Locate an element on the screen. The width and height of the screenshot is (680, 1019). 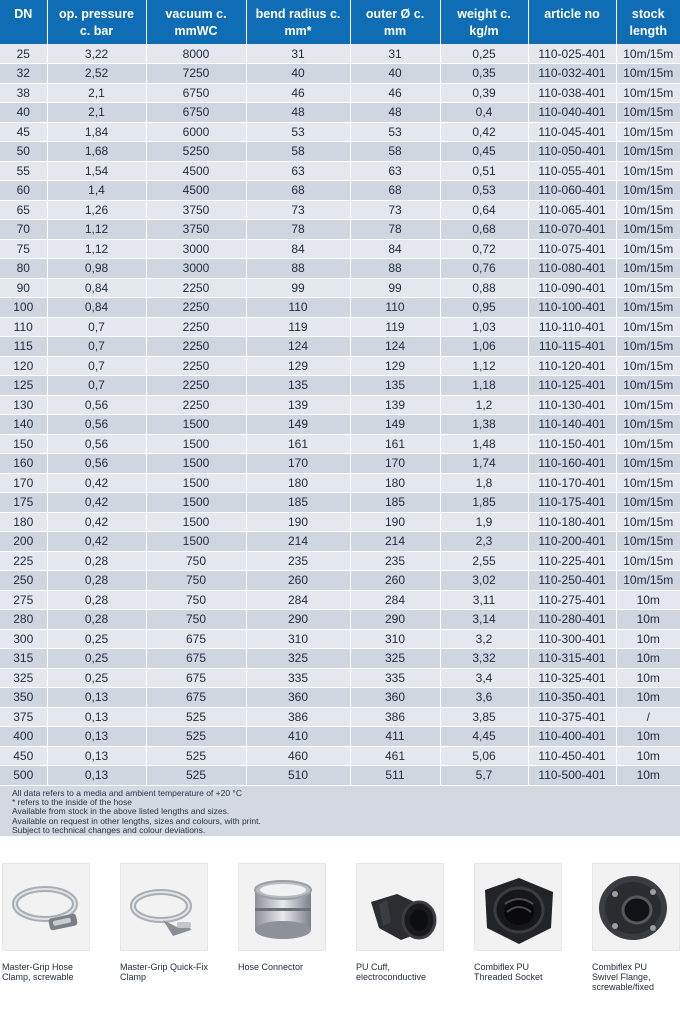
product-pu-cuff: PU Cuff, electroconductive is located at coordinates (412, 922).